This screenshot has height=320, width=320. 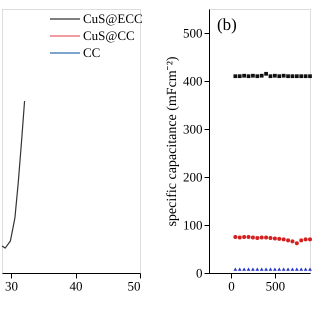 What do you see at coordinates (192, 81) in the screenshot?
I see `y-tick-label: 400` at bounding box center [192, 81].